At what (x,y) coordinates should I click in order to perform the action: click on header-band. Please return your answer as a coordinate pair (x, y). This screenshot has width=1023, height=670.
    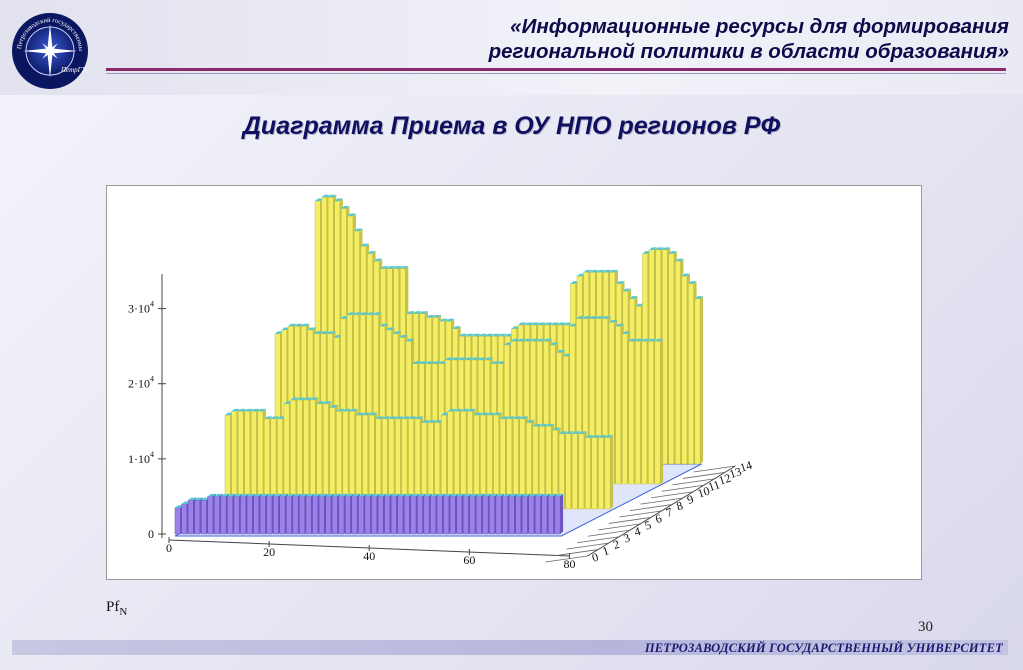
    Looking at the image, I should click on (511, 47).